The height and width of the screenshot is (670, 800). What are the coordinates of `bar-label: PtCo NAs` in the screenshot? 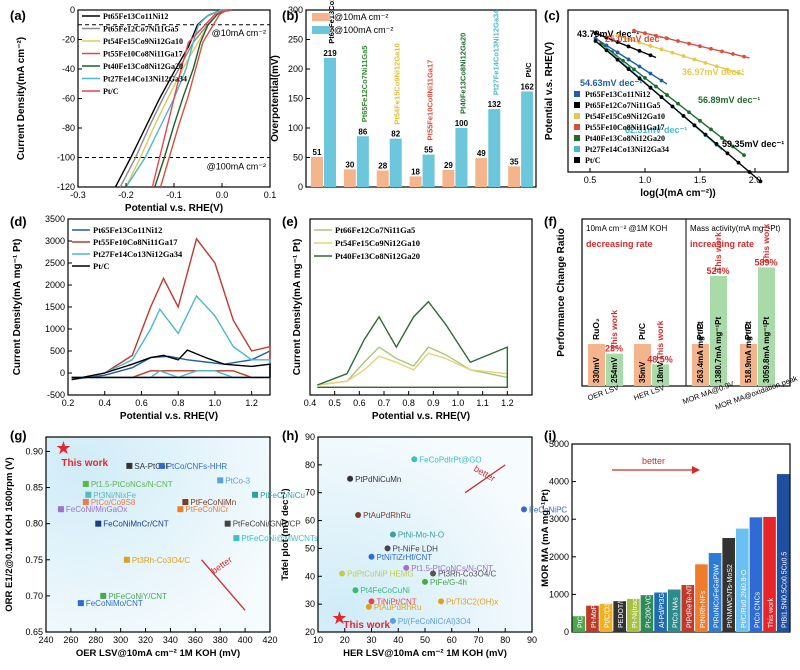 It's located at (676, 612).